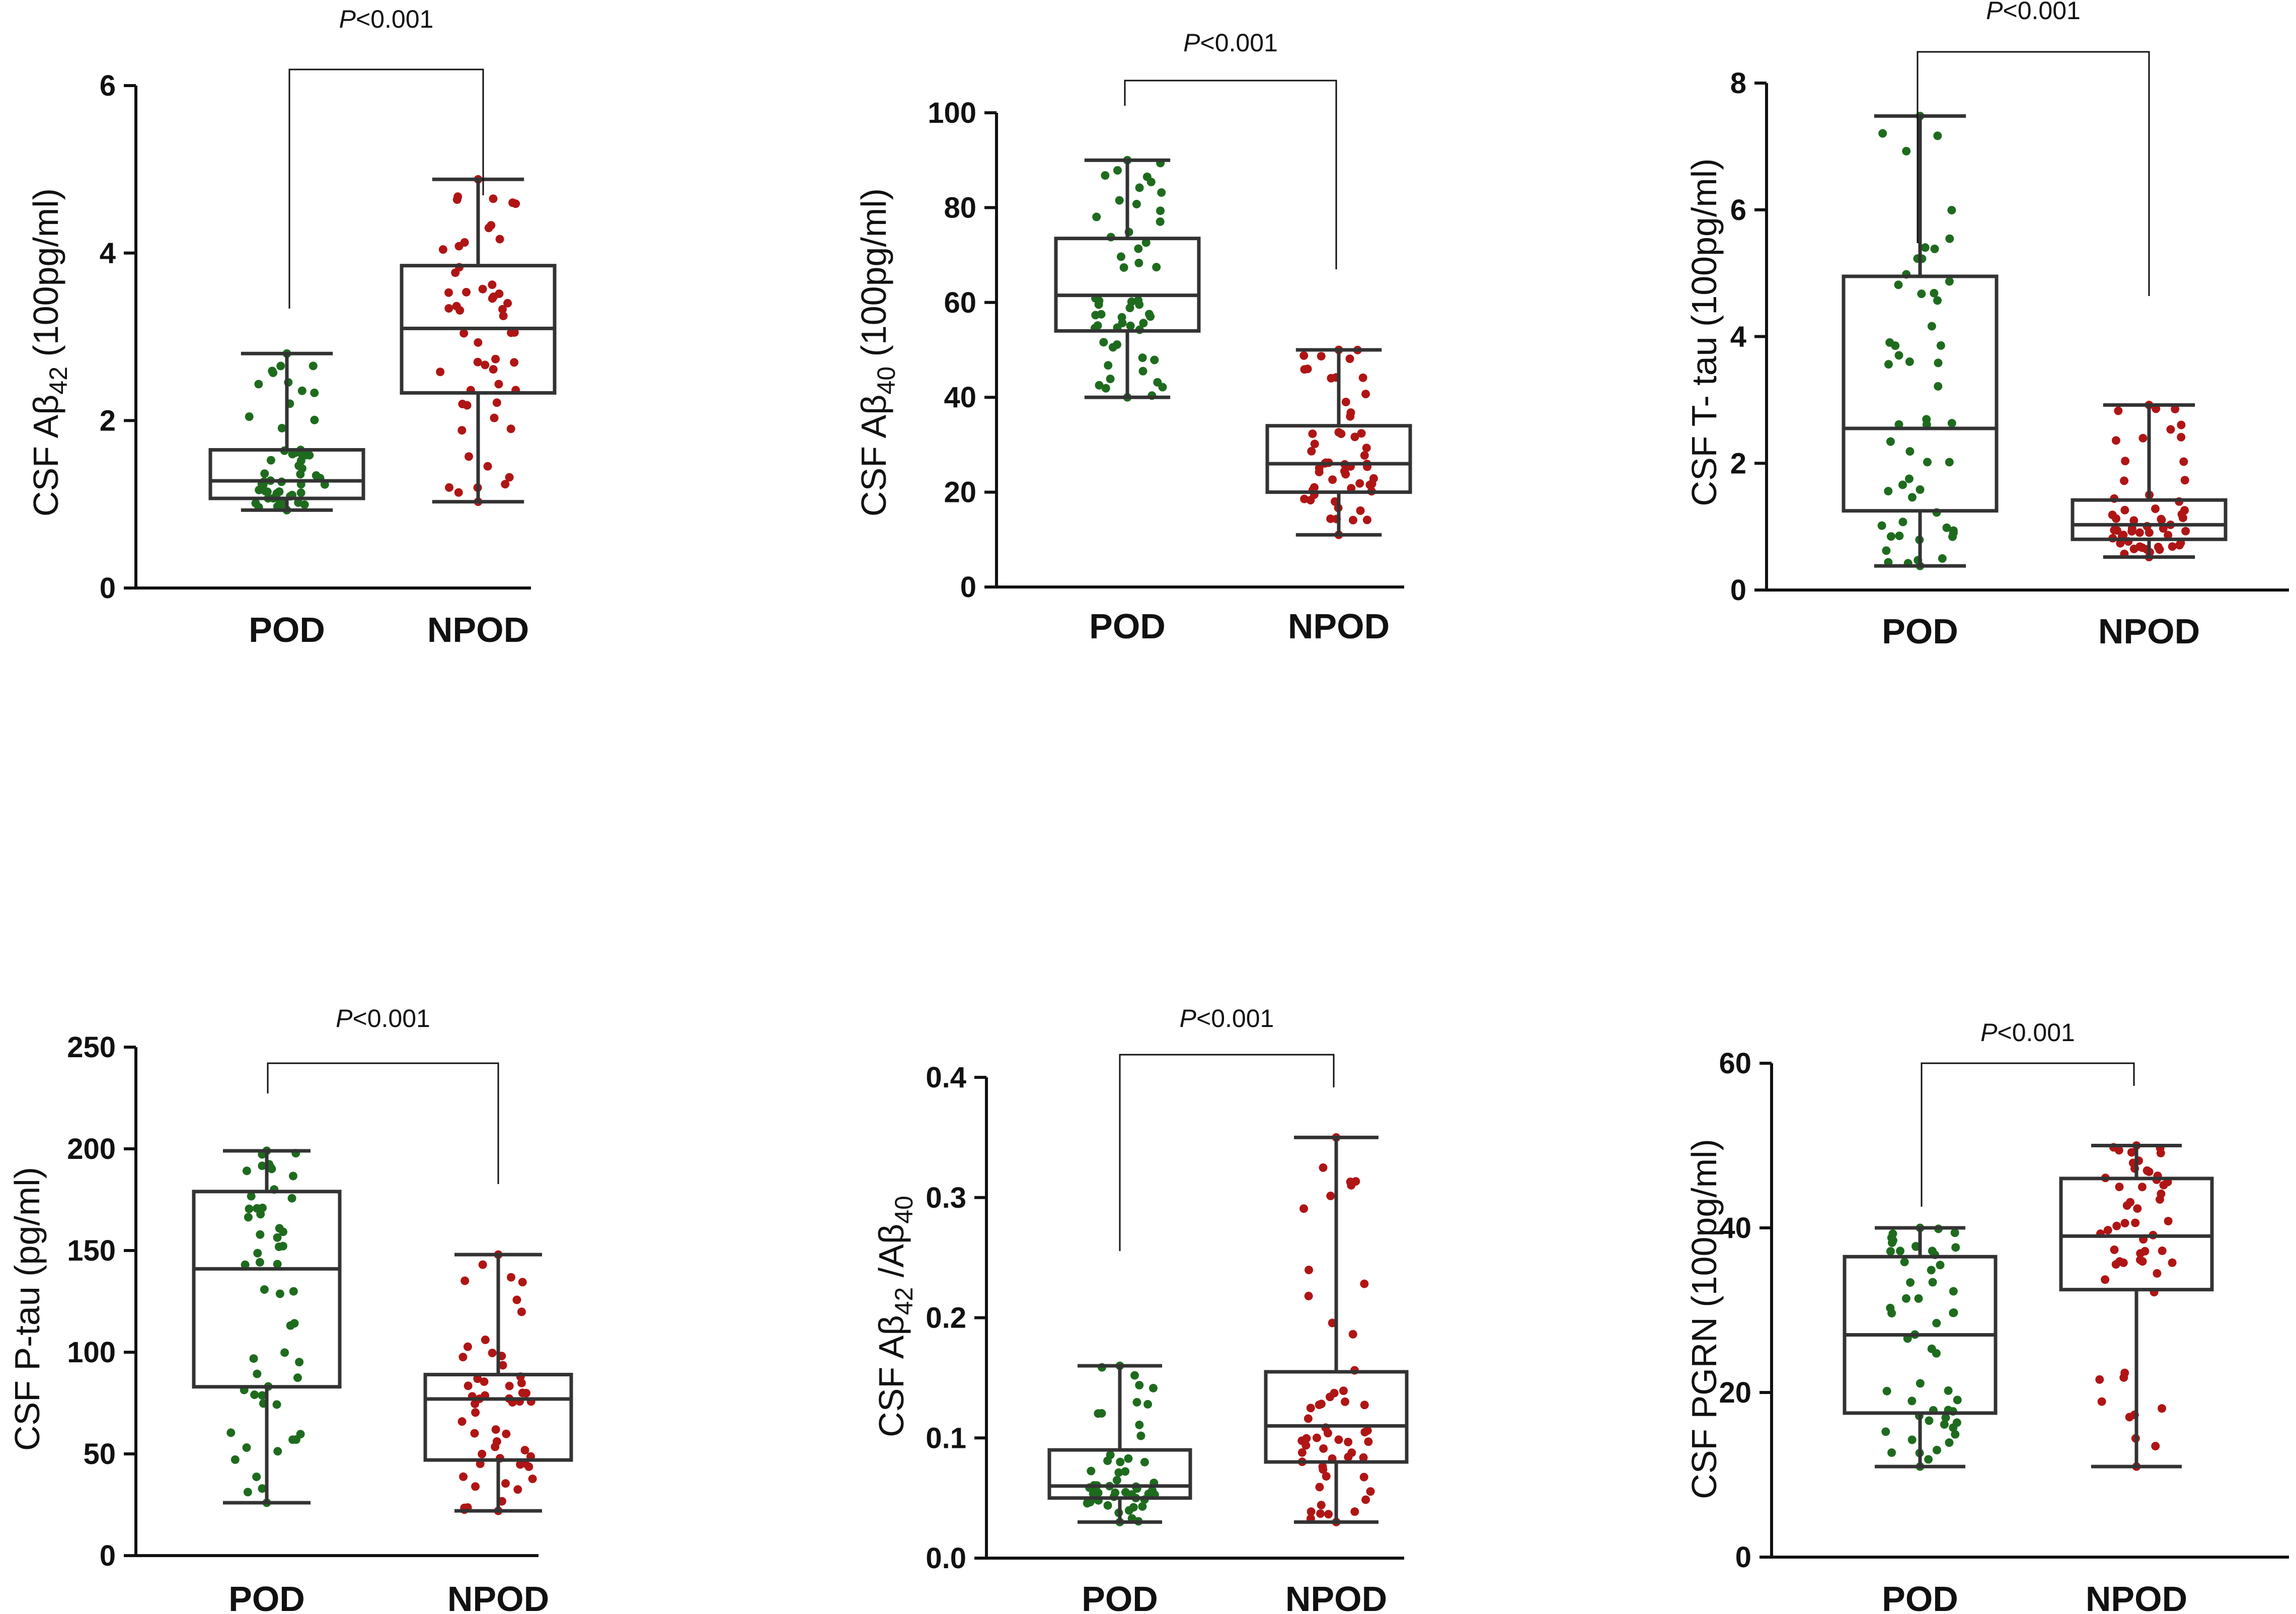 The width and height of the screenshot is (2296, 1614). Describe the element at coordinates (1735, 1393) in the screenshot. I see `y-tick-label: 20` at that location.